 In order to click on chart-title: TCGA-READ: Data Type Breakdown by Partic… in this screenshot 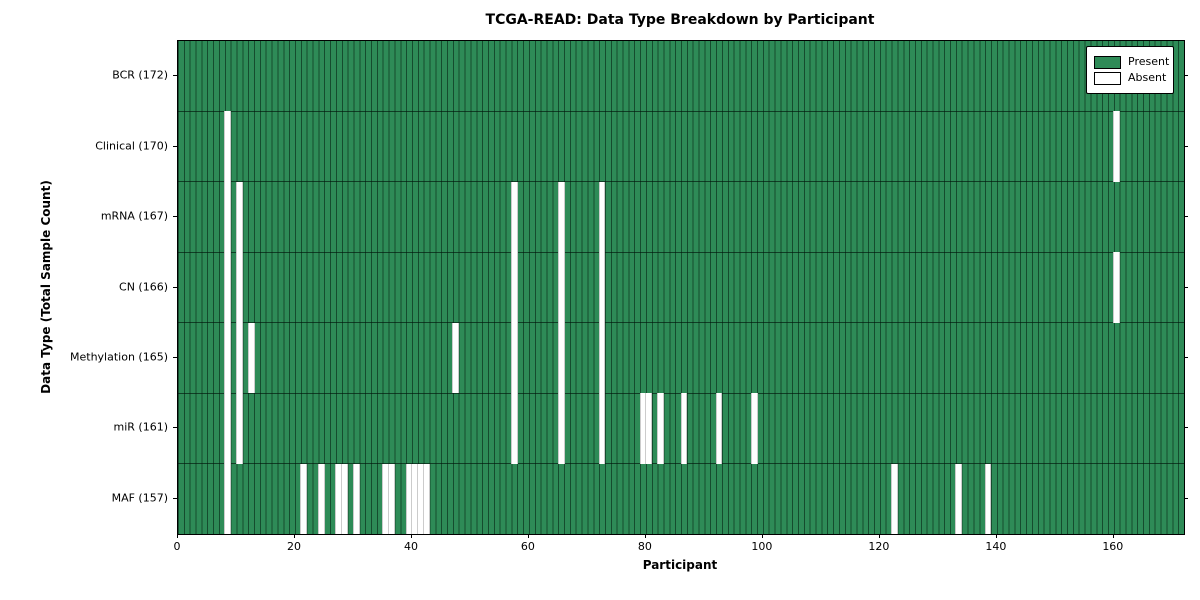, I will do `click(680, 20)`.